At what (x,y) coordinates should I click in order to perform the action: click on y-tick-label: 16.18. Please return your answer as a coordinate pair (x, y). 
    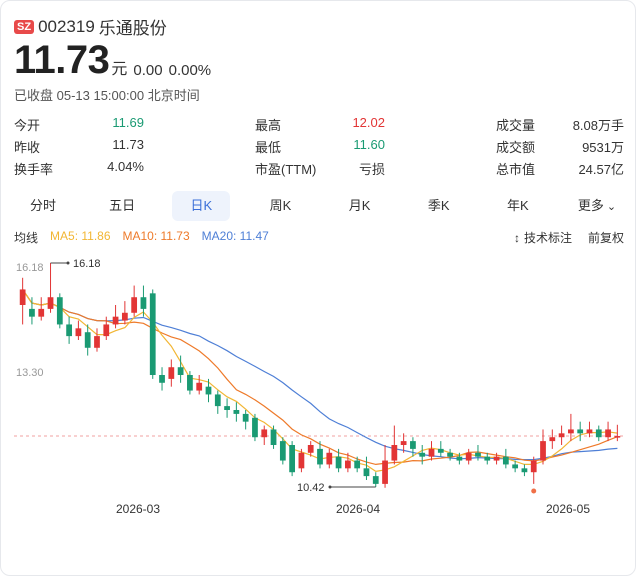
    Looking at the image, I should click on (30, 268).